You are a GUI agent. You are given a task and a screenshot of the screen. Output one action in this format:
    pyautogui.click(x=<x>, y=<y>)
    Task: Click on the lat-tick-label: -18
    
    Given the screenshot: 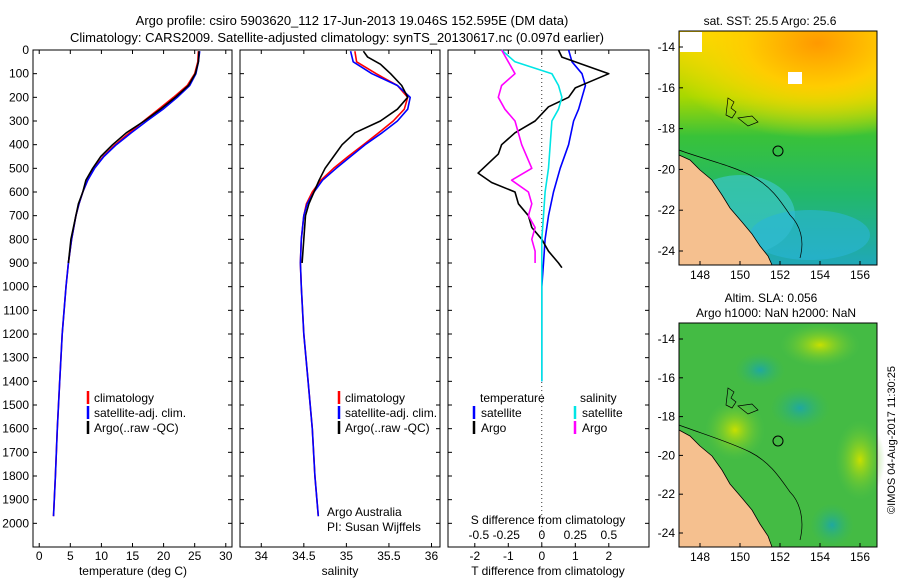 What is the action you would take?
    pyautogui.click(x=667, y=129)
    